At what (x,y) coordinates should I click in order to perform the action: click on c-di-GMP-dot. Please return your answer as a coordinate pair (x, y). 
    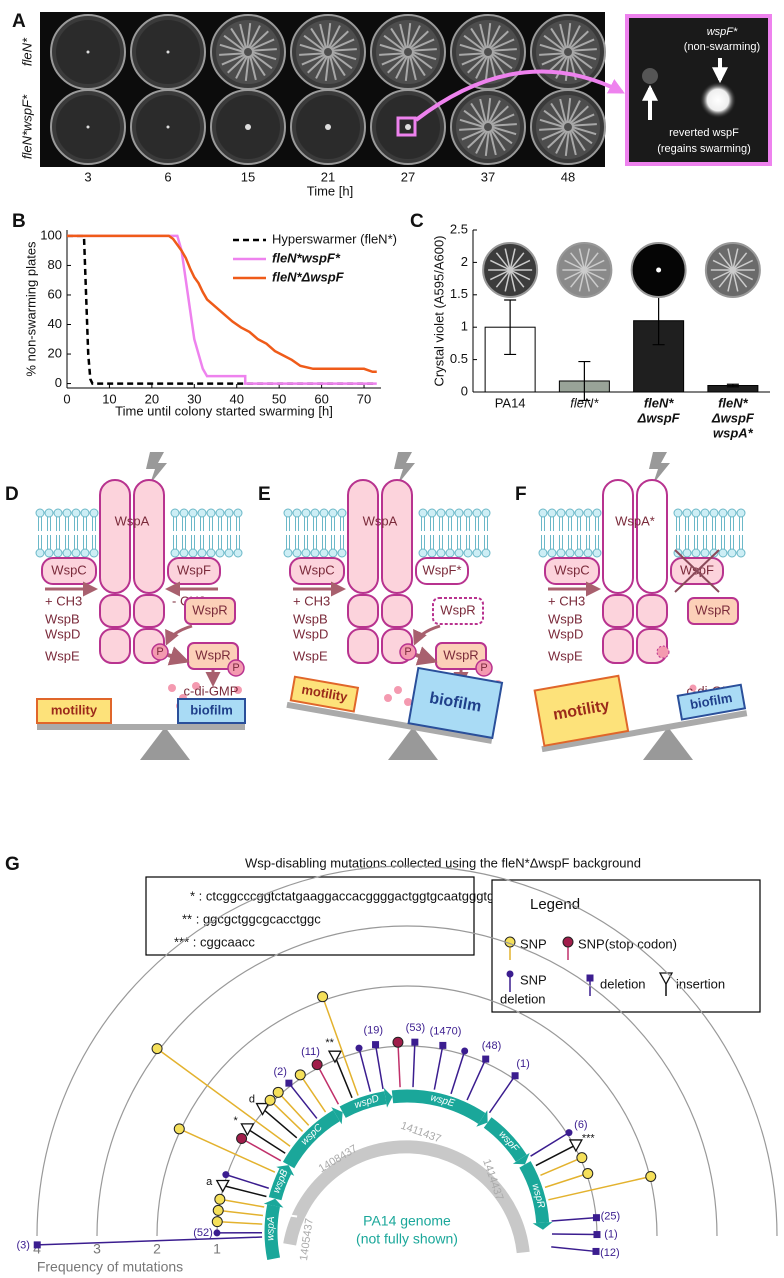
    Looking at the image, I should click on (388, 698).